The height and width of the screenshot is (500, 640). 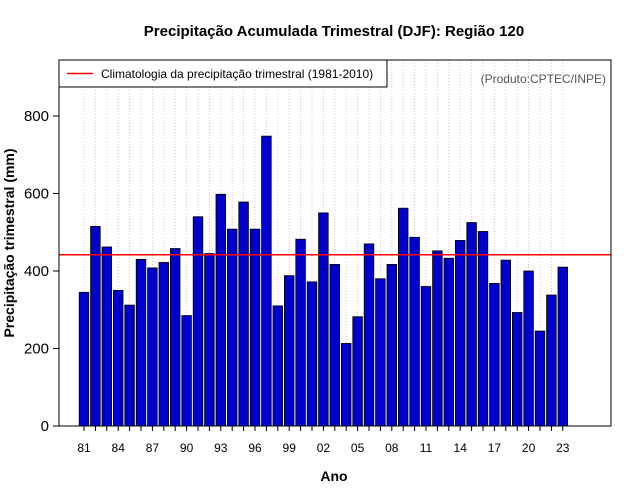 I want to click on y-axis: 0 200 400 600 800, so click(x=41, y=271).